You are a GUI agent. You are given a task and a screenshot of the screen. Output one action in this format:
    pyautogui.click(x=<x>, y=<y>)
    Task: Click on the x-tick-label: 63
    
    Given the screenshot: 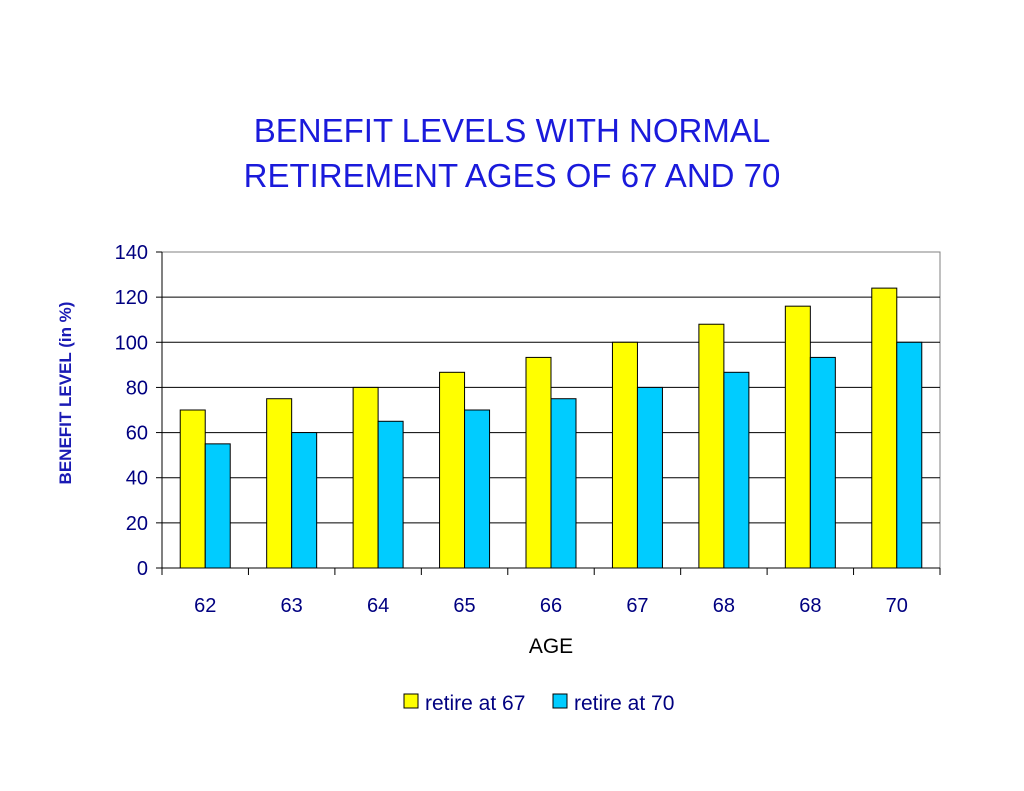 What is the action you would take?
    pyautogui.click(x=292, y=606)
    